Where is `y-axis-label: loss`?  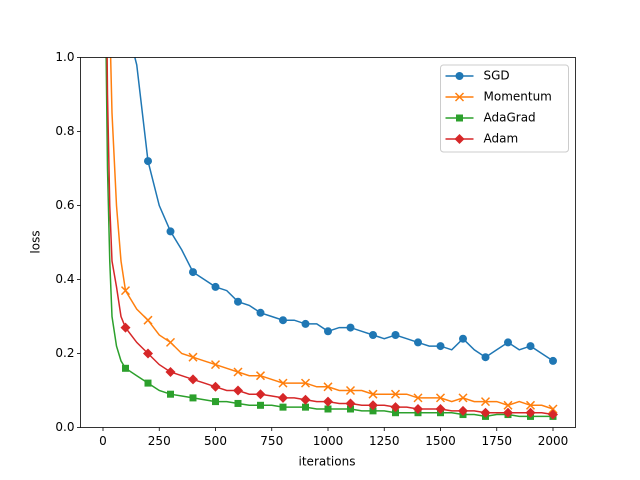 y-axis-label: loss is located at coordinates (36, 241).